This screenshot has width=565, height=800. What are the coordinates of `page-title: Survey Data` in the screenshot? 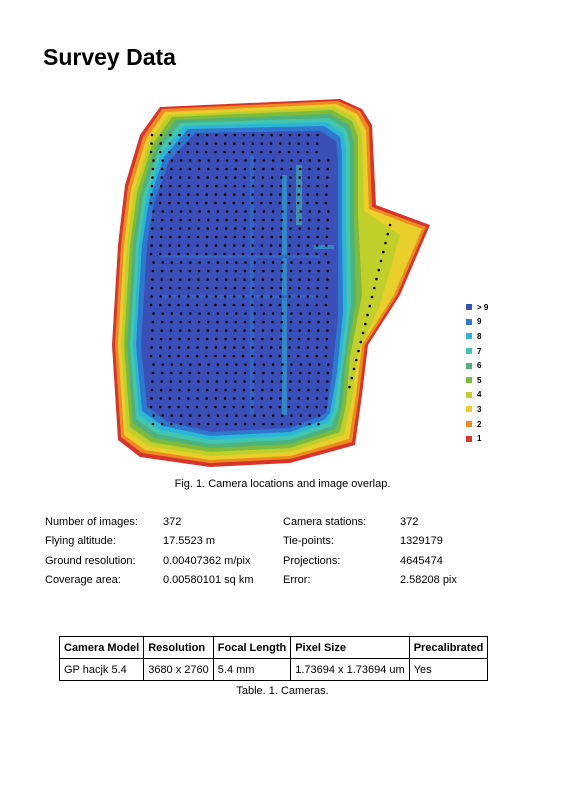 It's located at (109, 57).